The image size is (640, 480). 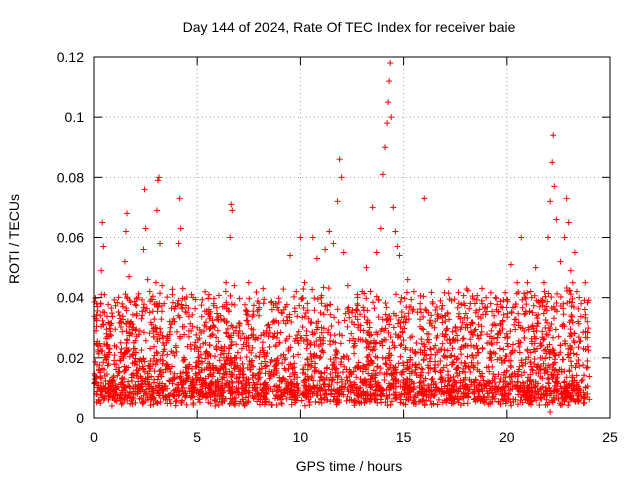 I want to click on x-tick-label: 20, so click(x=507, y=437).